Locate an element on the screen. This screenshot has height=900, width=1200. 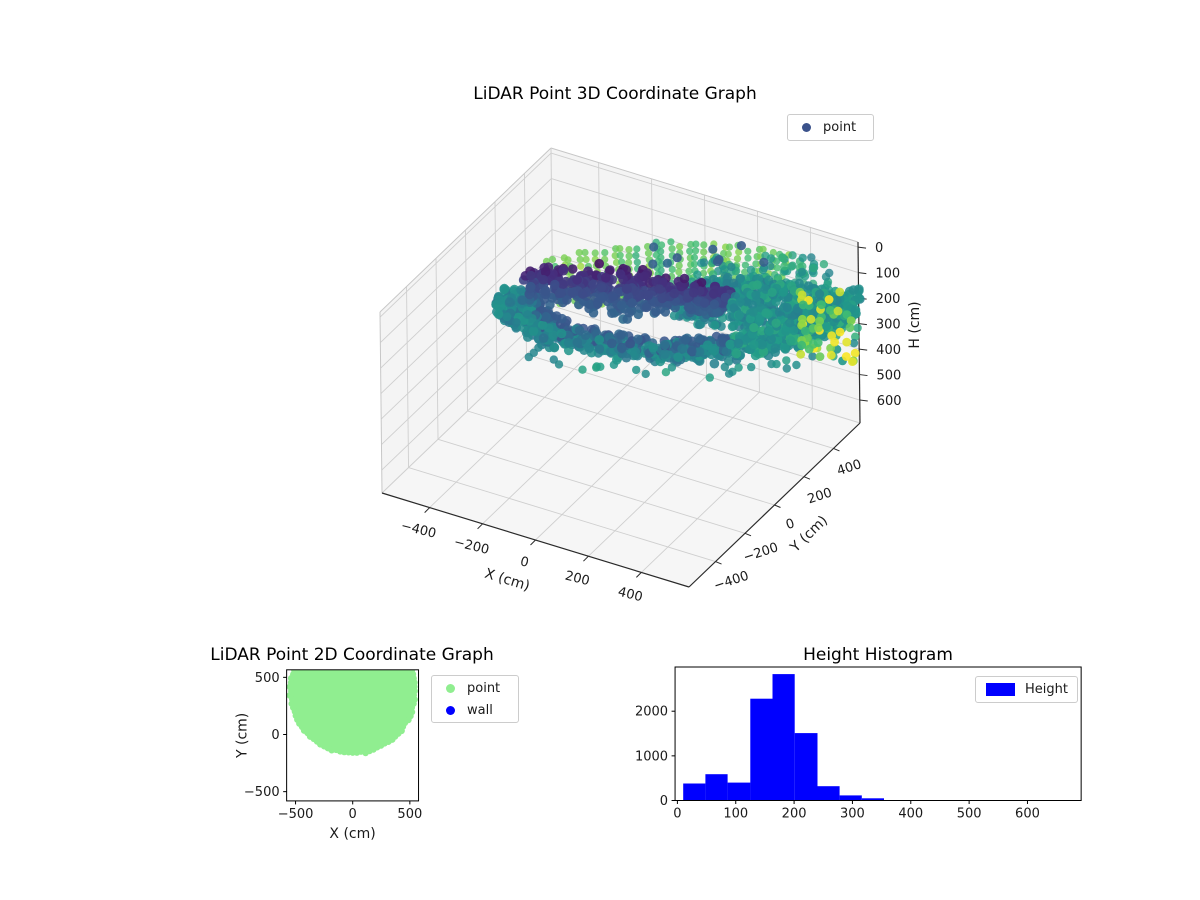
legend-hist: Height is located at coordinates (1026, 689).